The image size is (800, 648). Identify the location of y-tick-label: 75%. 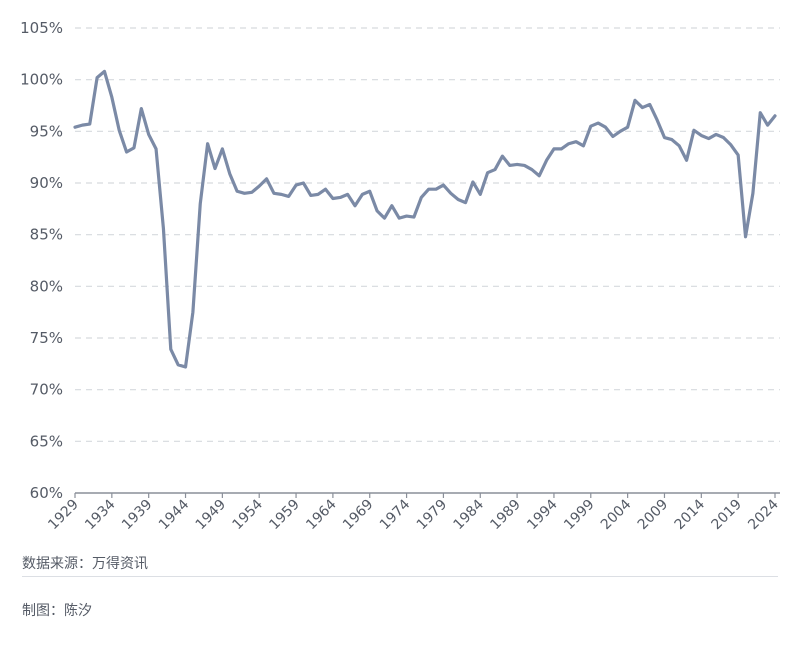
(46, 338).